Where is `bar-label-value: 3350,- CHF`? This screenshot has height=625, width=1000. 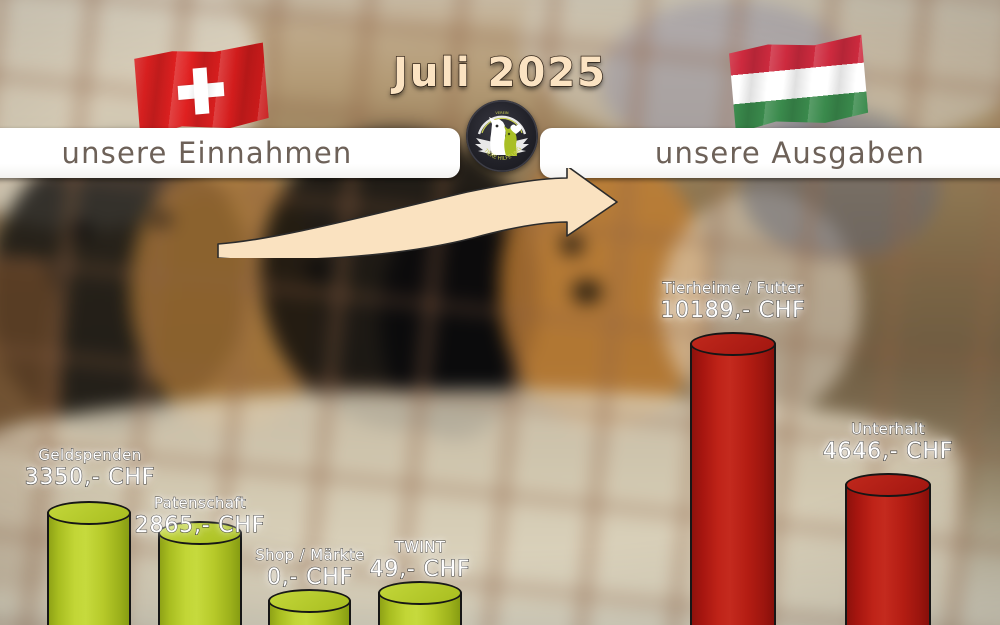 bar-label-value: 3350,- CHF is located at coordinates (90, 477).